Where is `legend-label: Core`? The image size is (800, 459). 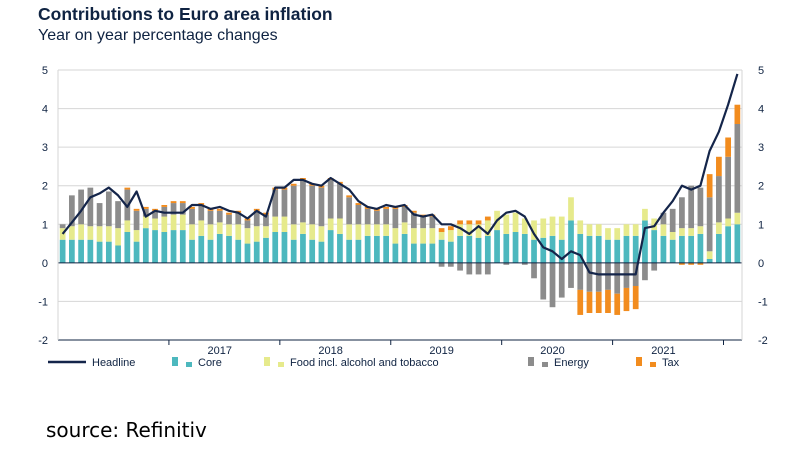
legend-label: Core is located at coordinates (210, 363).